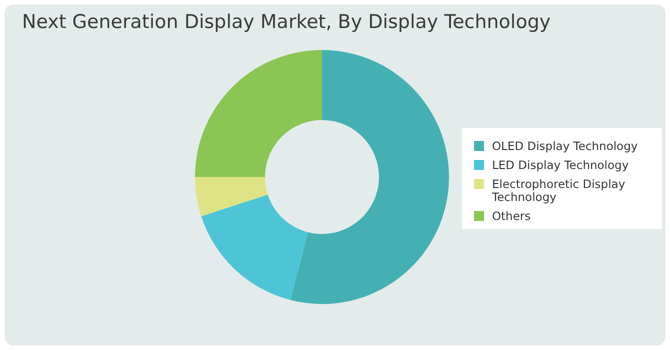 This screenshot has width=670, height=350. I want to click on legend-label: LED Display Technology, so click(560, 165).